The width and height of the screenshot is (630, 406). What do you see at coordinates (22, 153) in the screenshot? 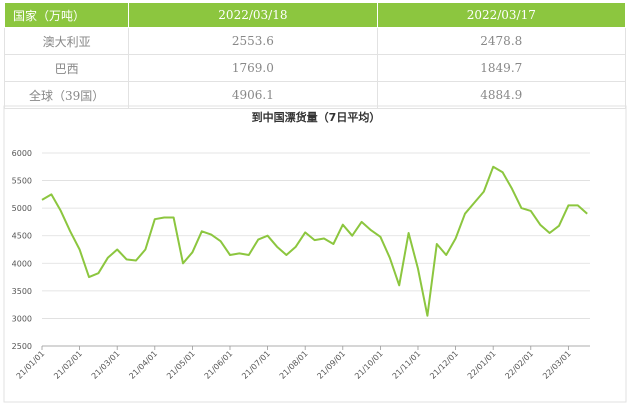
I see `y-tick-label: 6000` at bounding box center [22, 153].